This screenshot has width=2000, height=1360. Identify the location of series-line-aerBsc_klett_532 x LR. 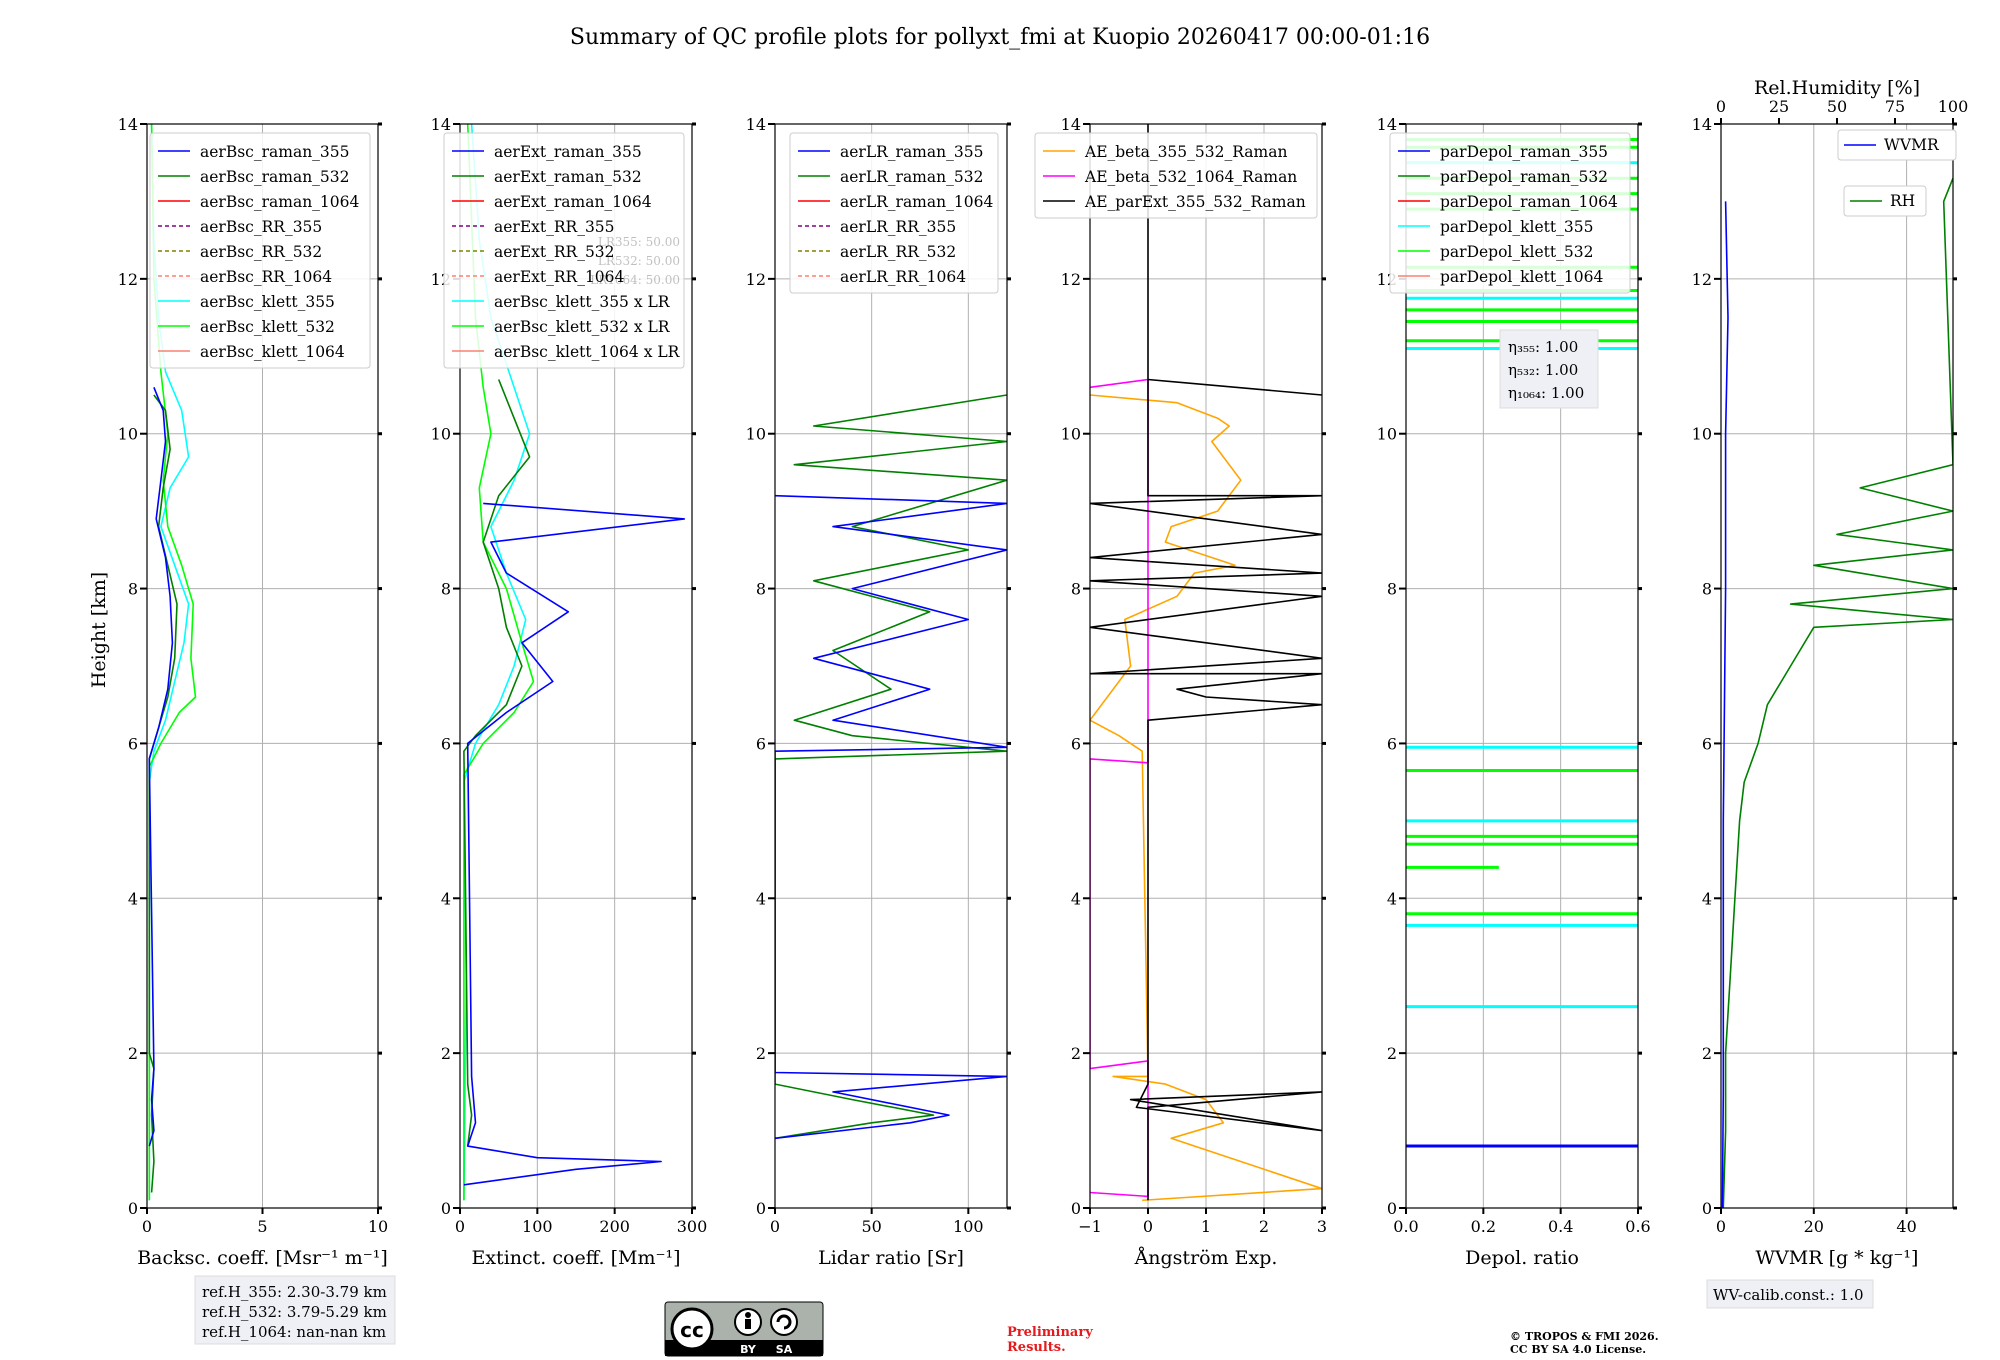
(499, 662).